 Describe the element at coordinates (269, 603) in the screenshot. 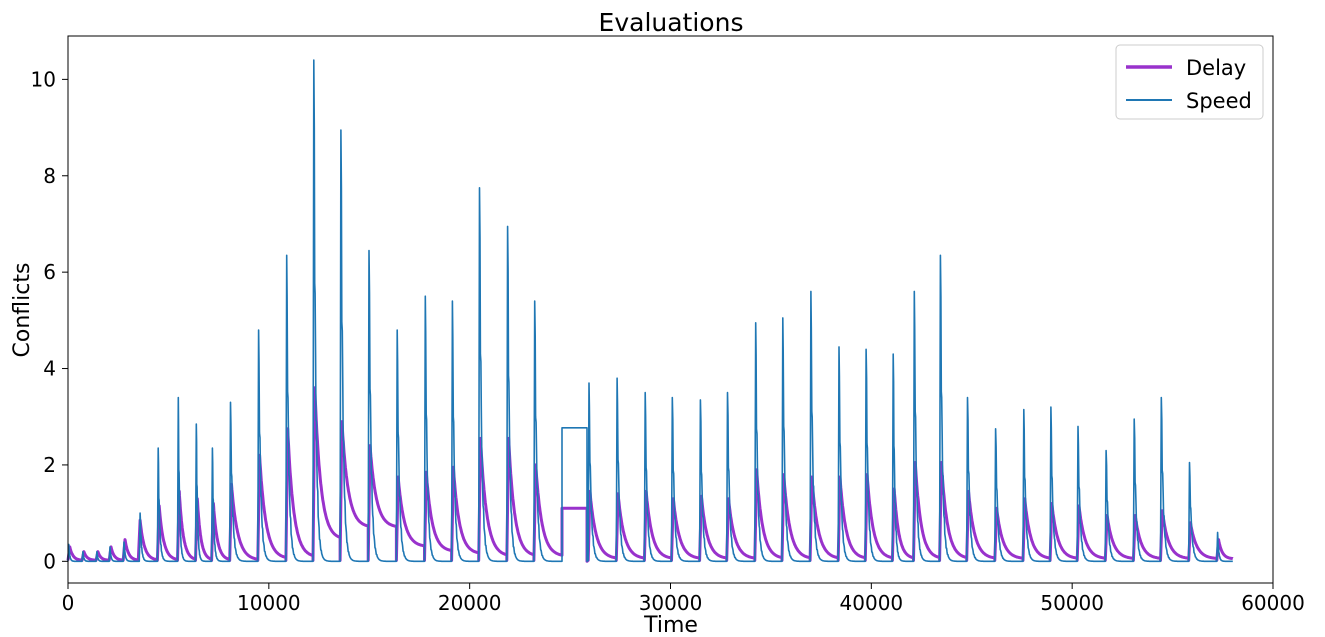

I see `x-tick-label: 10000` at that location.